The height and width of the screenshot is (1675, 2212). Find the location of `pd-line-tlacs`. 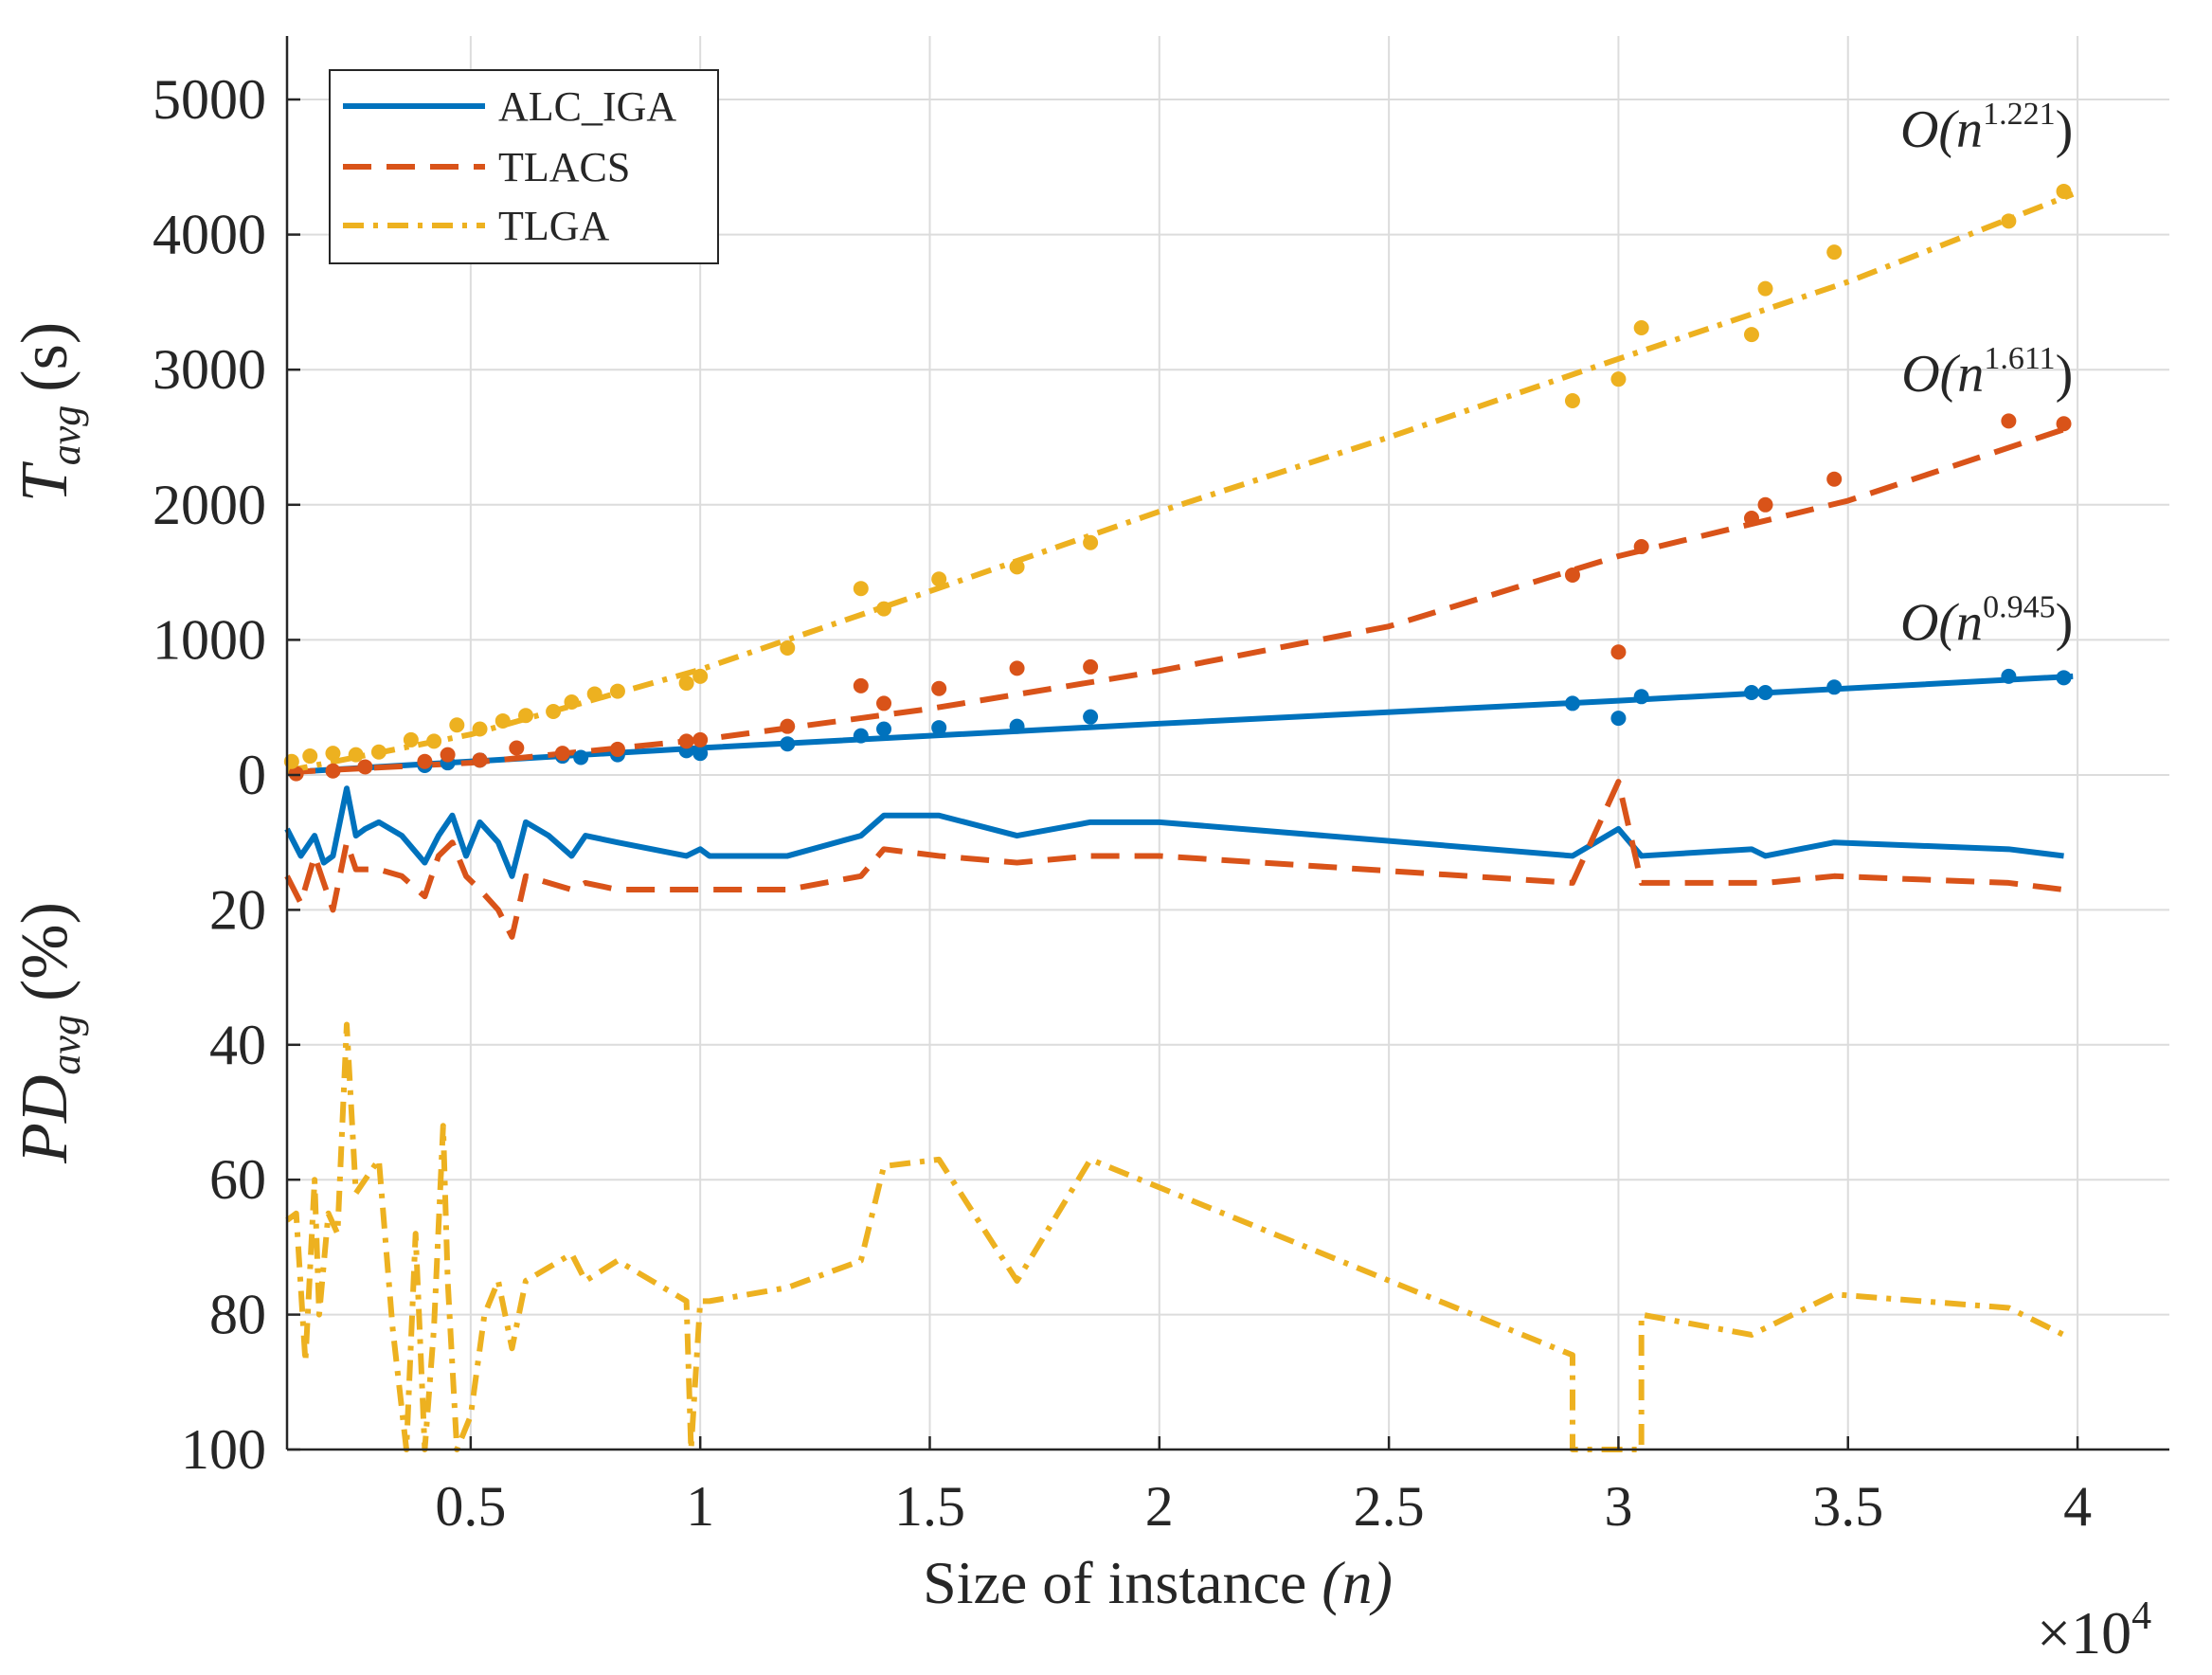

pd-line-tlacs is located at coordinates (1174, 859).